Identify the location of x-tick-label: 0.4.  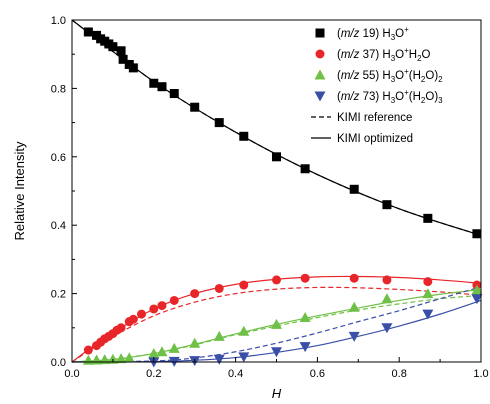
(235, 374).